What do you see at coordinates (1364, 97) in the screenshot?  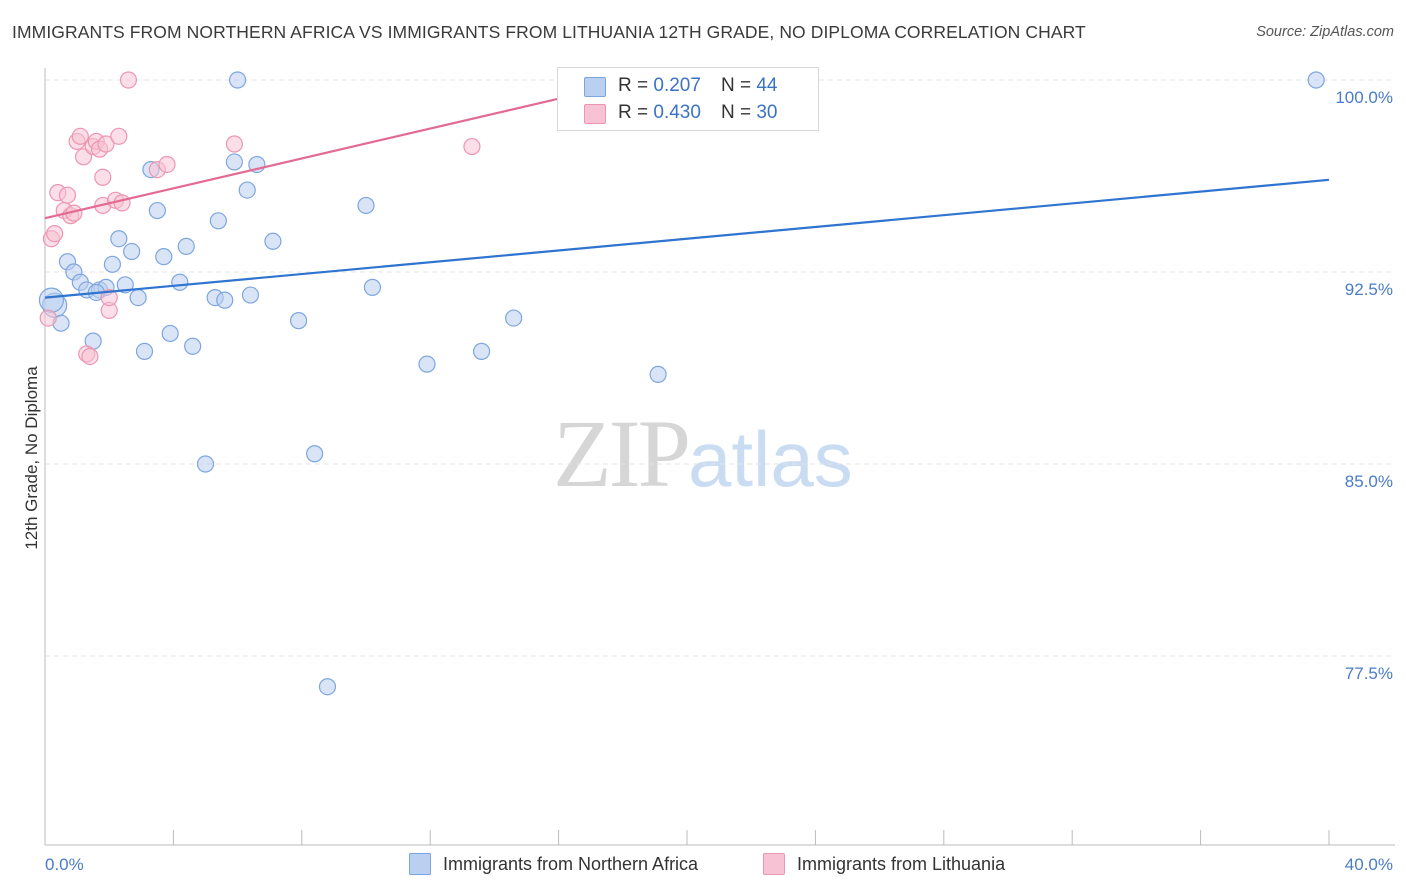 I see `y-tick-label: 100.0%` at bounding box center [1364, 97].